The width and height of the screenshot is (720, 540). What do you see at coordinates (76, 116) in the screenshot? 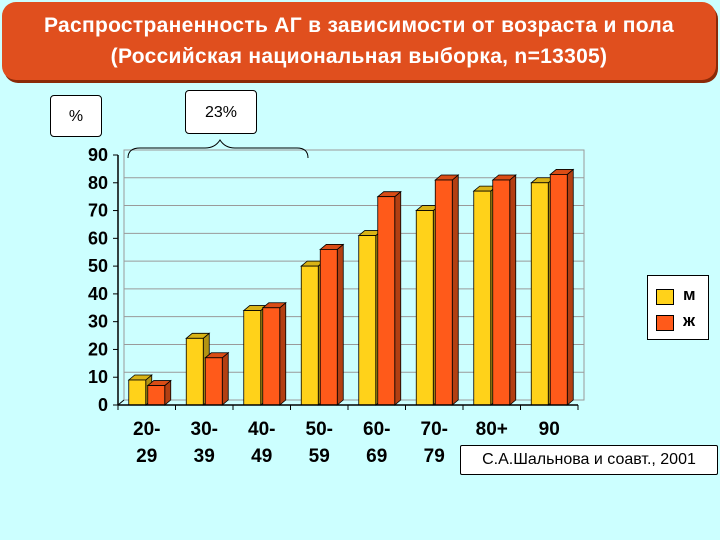
I see `y-axis-unit-label: %` at bounding box center [76, 116].